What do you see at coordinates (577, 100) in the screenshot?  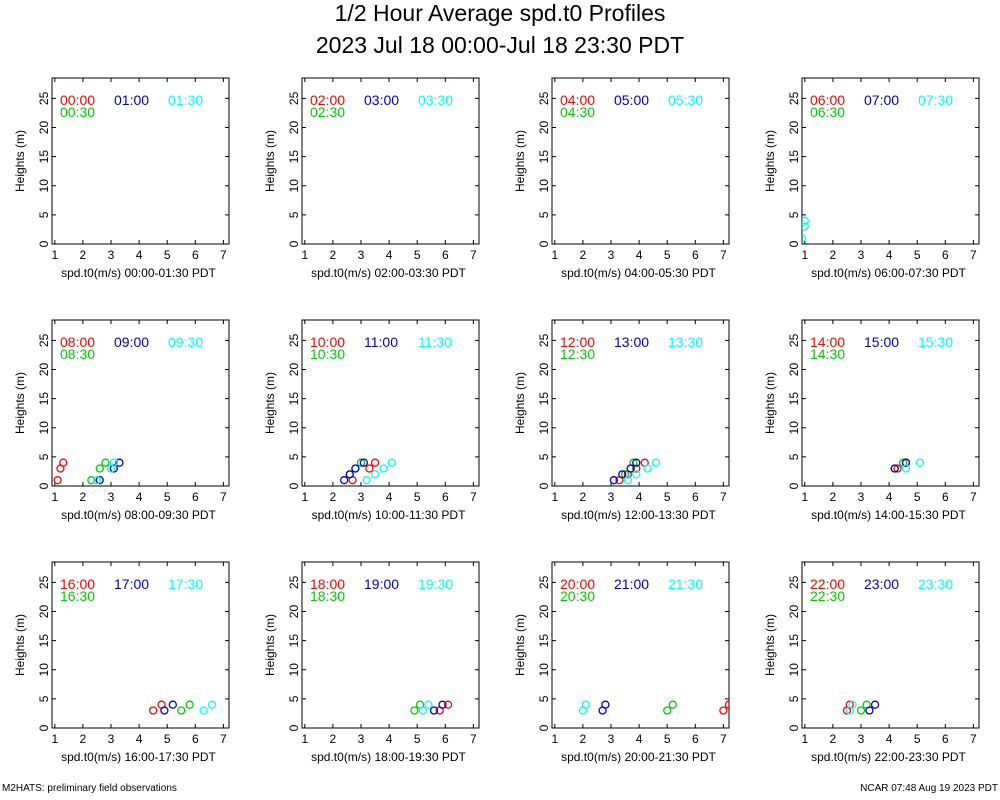 I see `legend-label: 04:00` at bounding box center [577, 100].